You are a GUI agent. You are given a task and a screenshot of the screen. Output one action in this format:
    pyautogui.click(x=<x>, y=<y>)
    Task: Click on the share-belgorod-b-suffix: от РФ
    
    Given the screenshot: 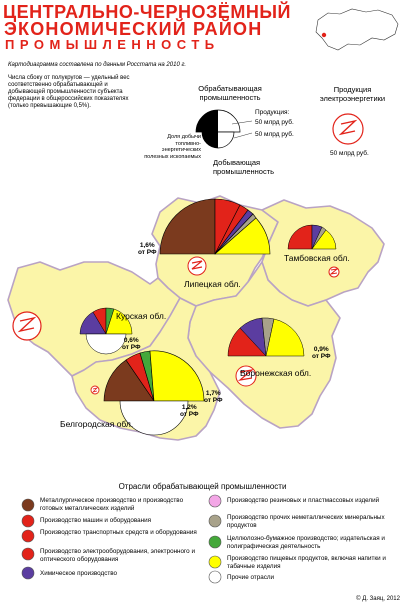 What is the action you would take?
    pyautogui.click(x=189, y=414)
    